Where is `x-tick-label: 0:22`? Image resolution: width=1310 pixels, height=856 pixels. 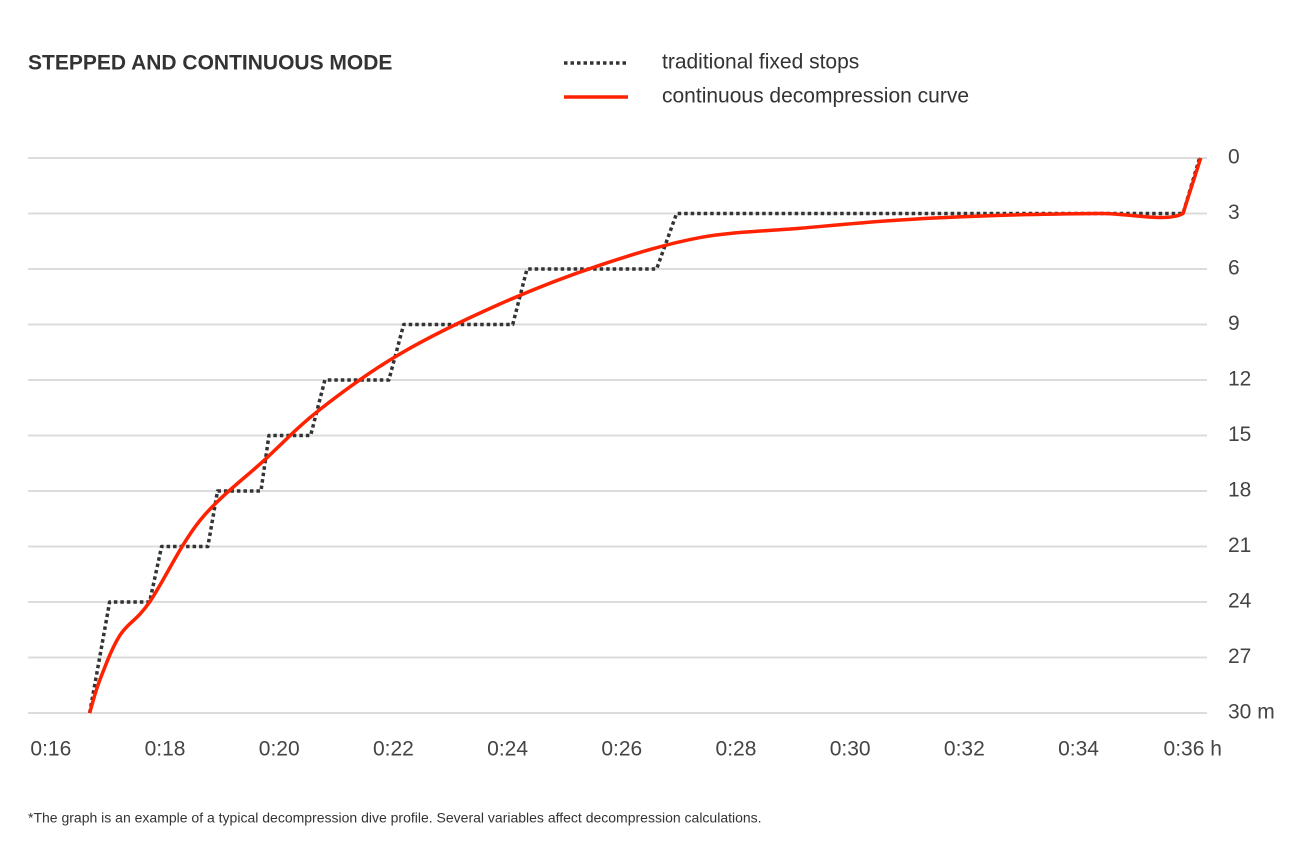 x-tick-label: 0:22 is located at coordinates (393, 749).